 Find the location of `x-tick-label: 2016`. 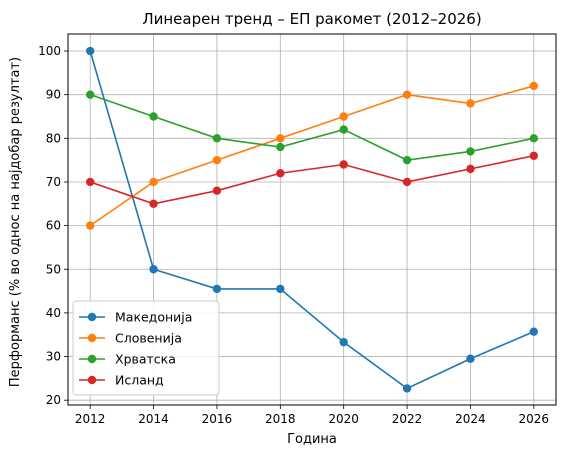

x-tick-label: 2016 is located at coordinates (217, 419).